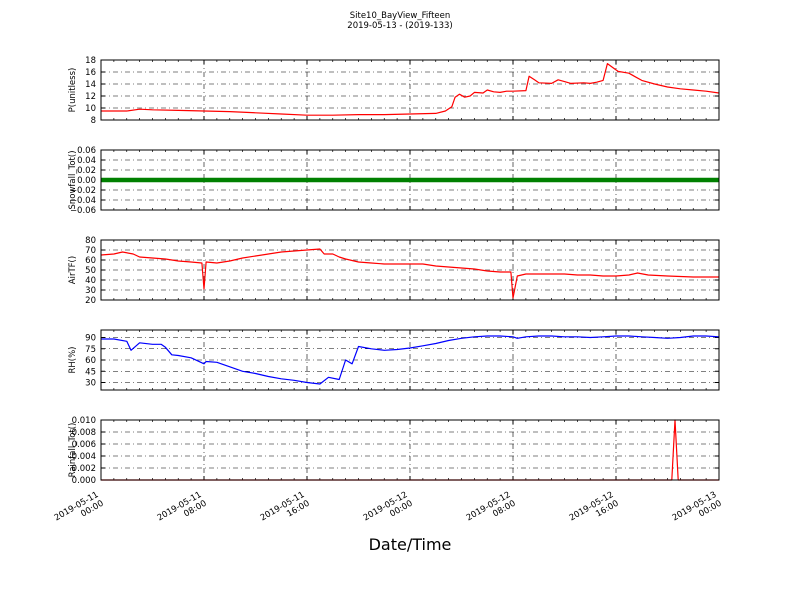  I want to click on y-axis-label: Rainfall_Tot(), so click(73, 450).